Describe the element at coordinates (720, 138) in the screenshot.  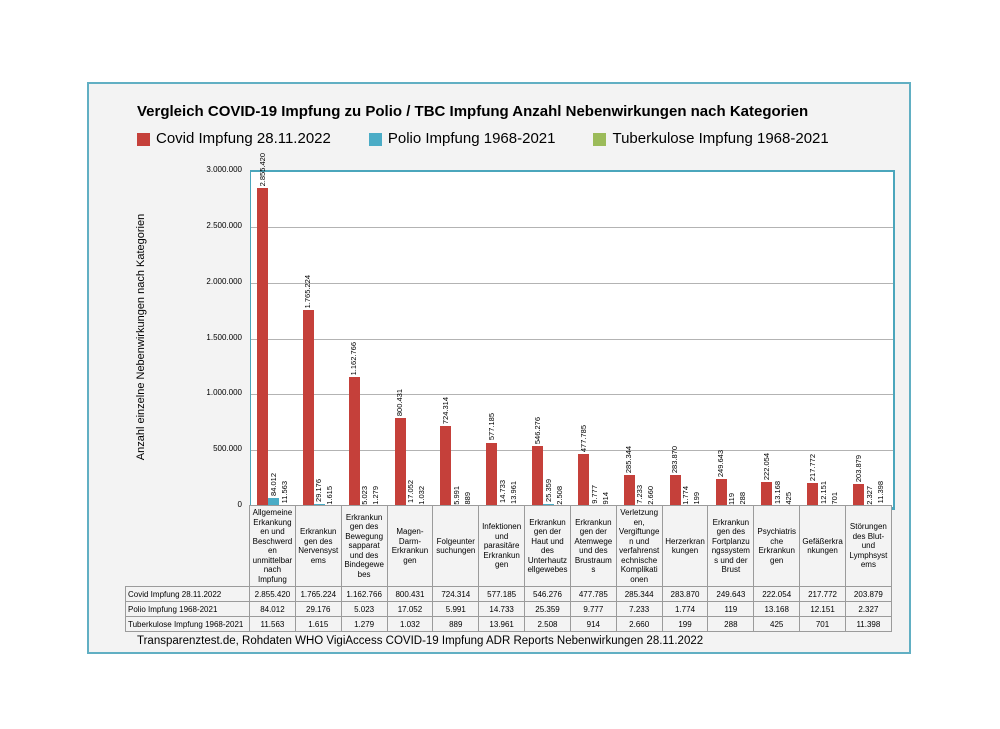
I see `legend-label: Tuberkulose Impfung 1968-2021` at that location.